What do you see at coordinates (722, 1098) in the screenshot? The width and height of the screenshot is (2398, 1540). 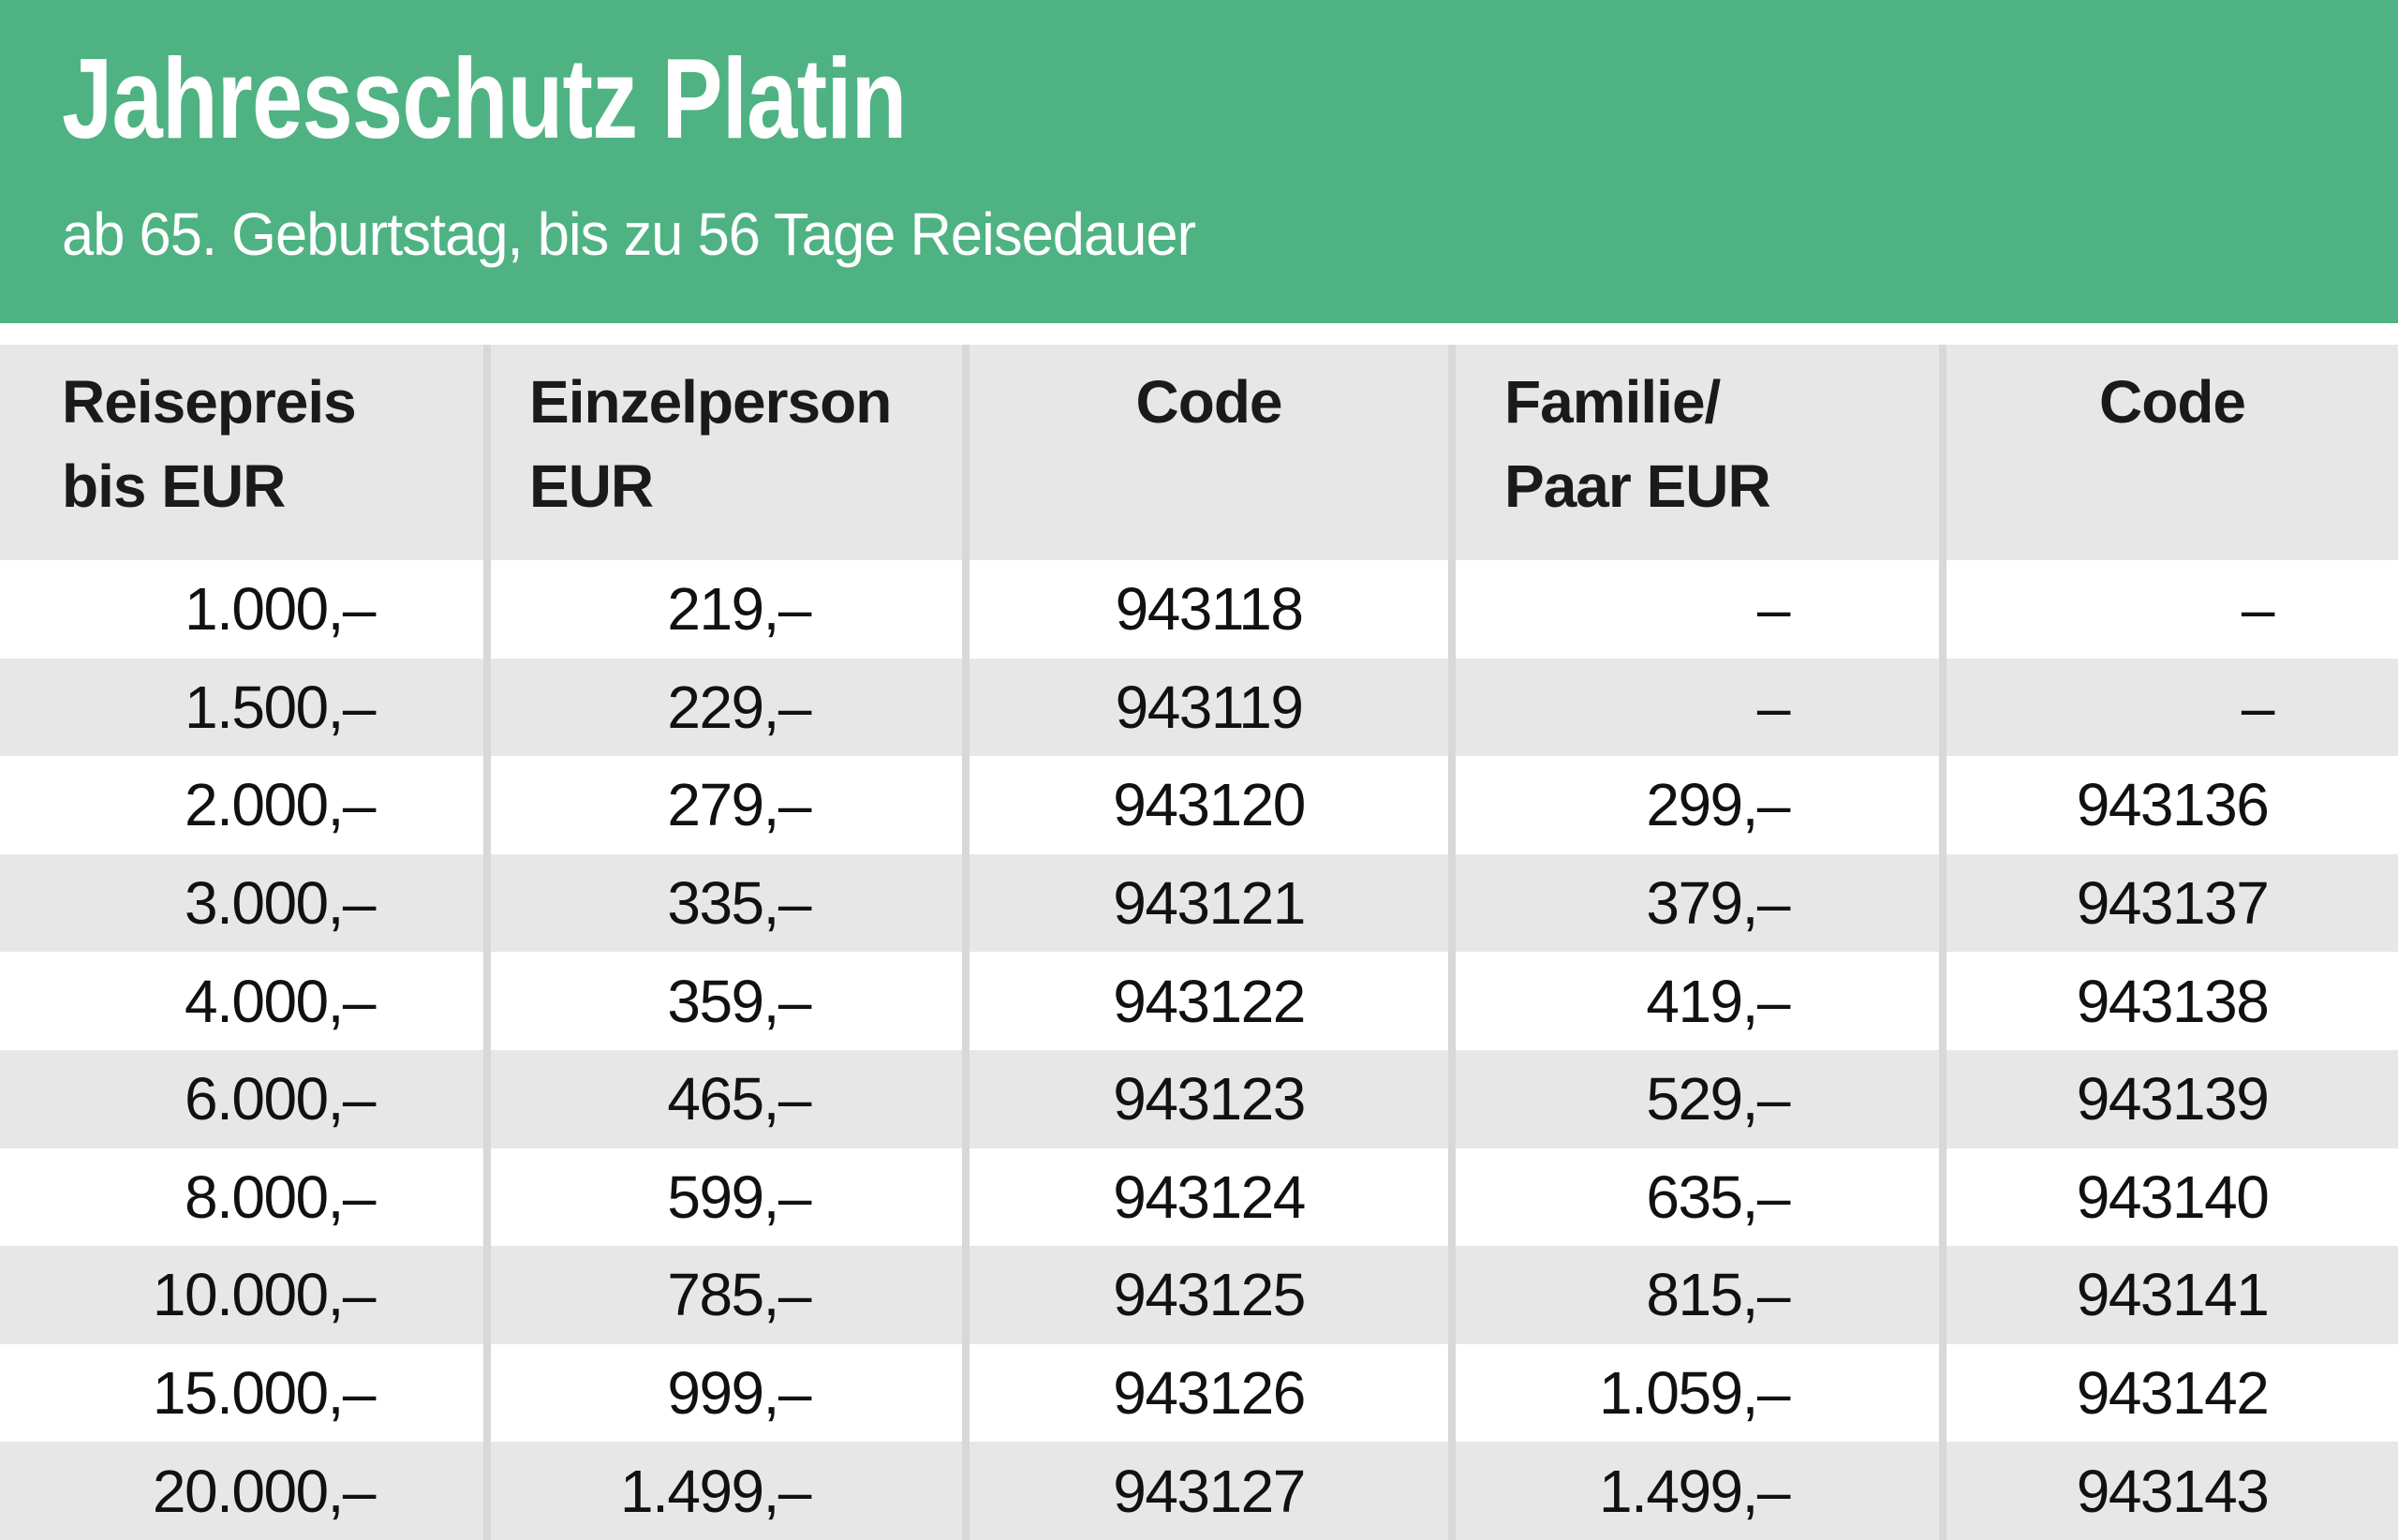 I see `table-cell: 465,–` at bounding box center [722, 1098].